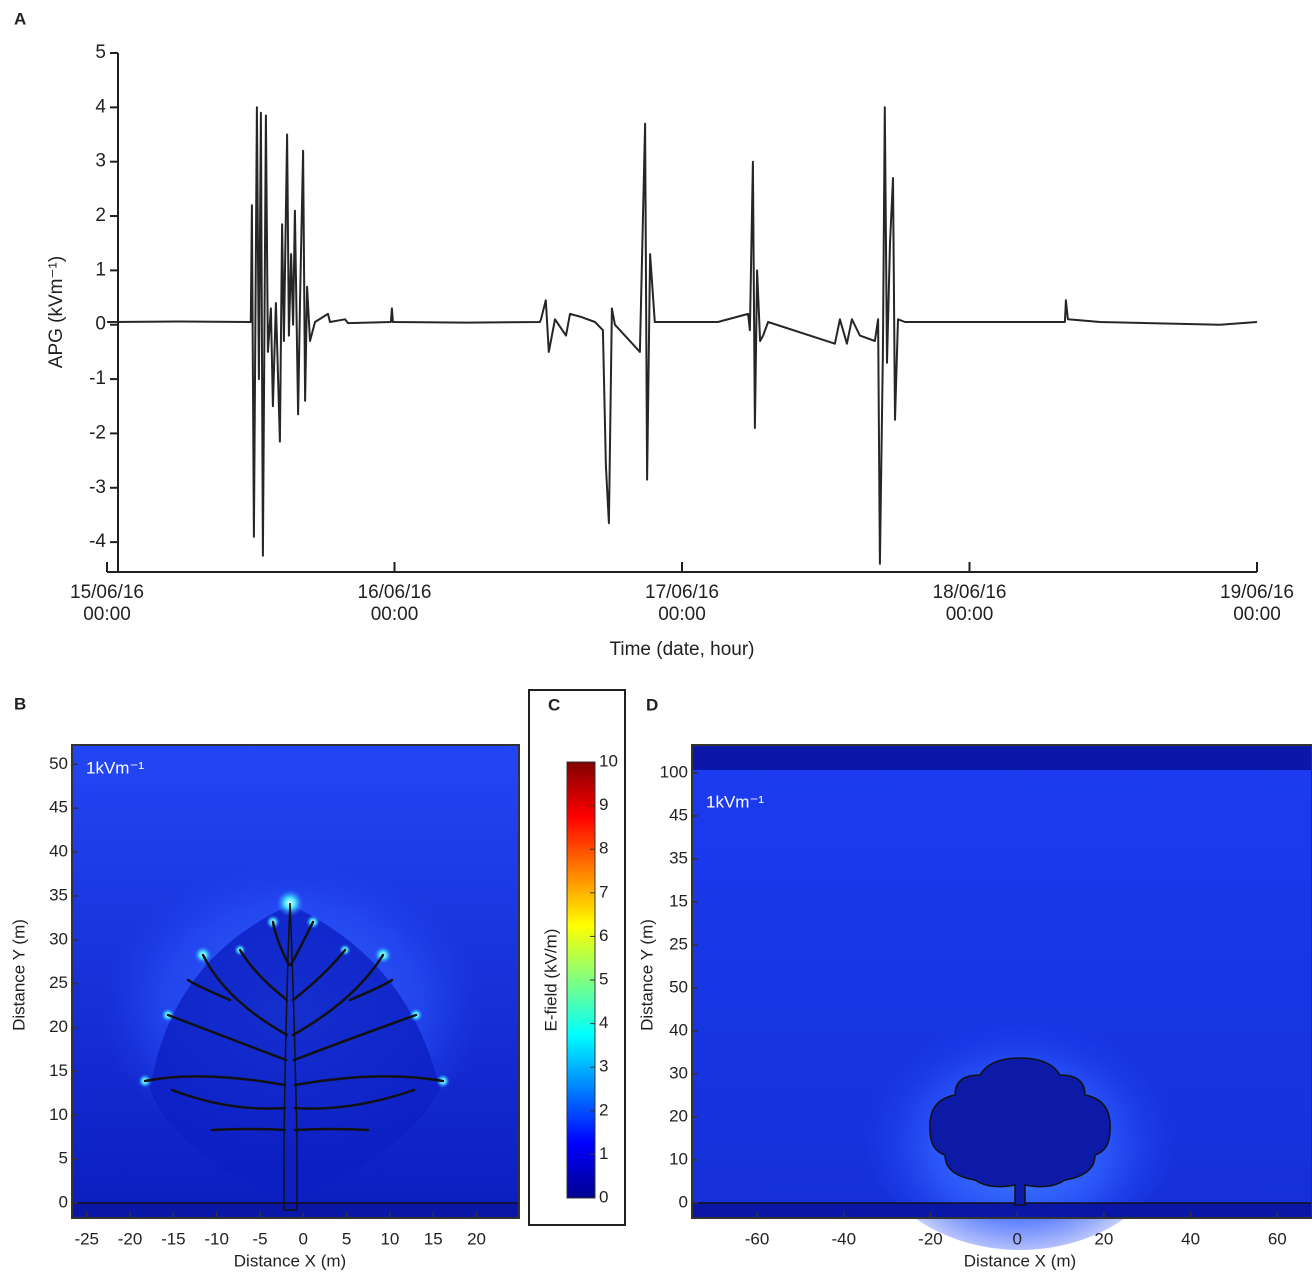 This screenshot has height=1283, width=1312. Describe the element at coordinates (100, 269) in the screenshot. I see `y-tick-label: 1` at that location.